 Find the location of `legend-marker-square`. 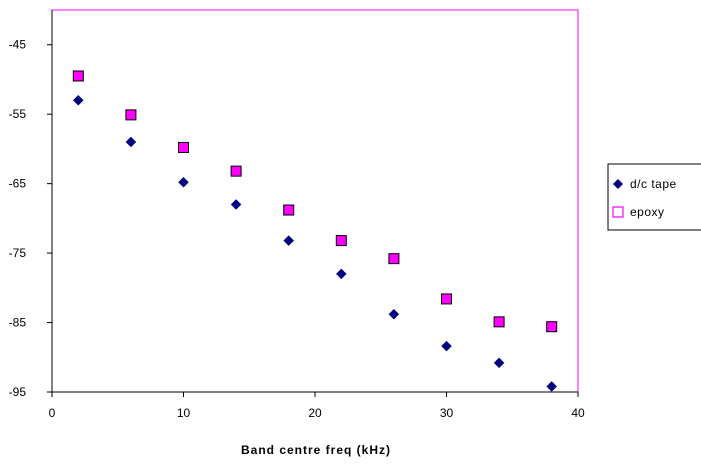

legend-marker-square is located at coordinates (618, 212).